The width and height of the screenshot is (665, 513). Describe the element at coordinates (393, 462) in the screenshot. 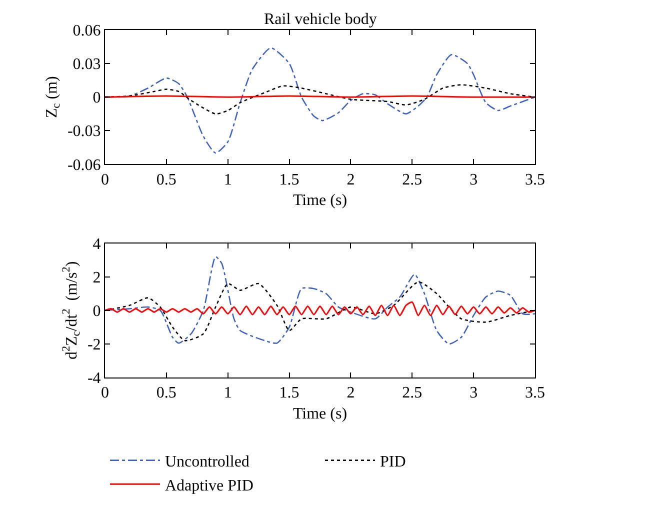

I see `legend-label: PID` at that location.